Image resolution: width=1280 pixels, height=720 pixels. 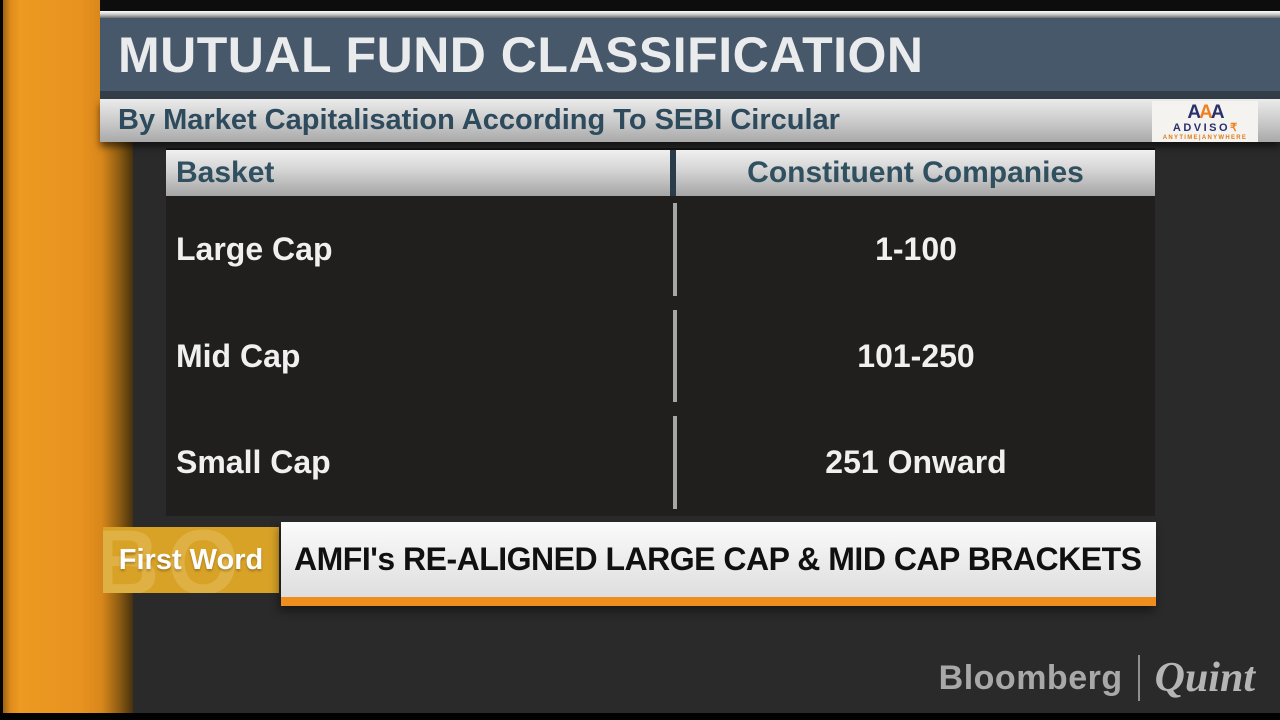 I want to click on cell-basket: Small Cap, so click(x=253, y=462).